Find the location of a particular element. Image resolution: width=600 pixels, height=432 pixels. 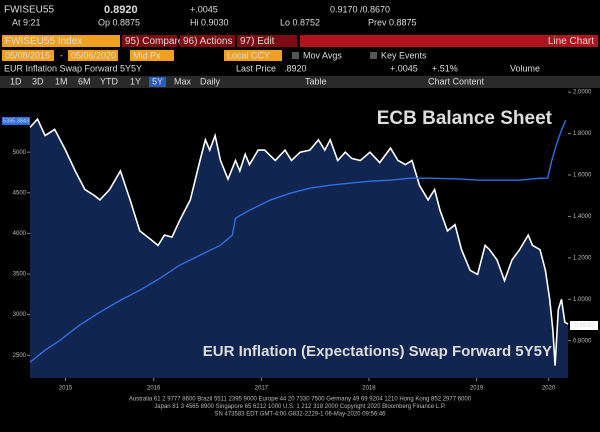

description: EUR Inflation Swap Forward 5Y5Y is located at coordinates (73, 68).